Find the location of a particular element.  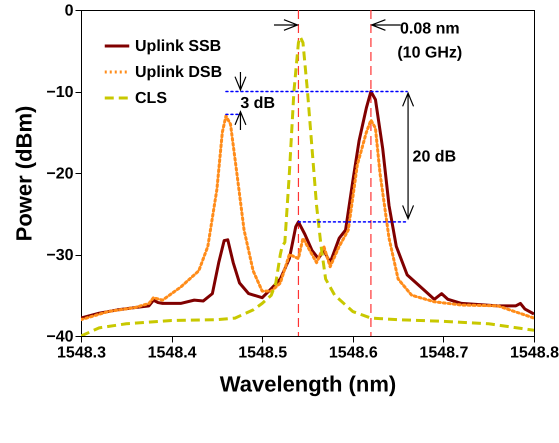

x-tick-label: 1548.3 is located at coordinates (81, 353).